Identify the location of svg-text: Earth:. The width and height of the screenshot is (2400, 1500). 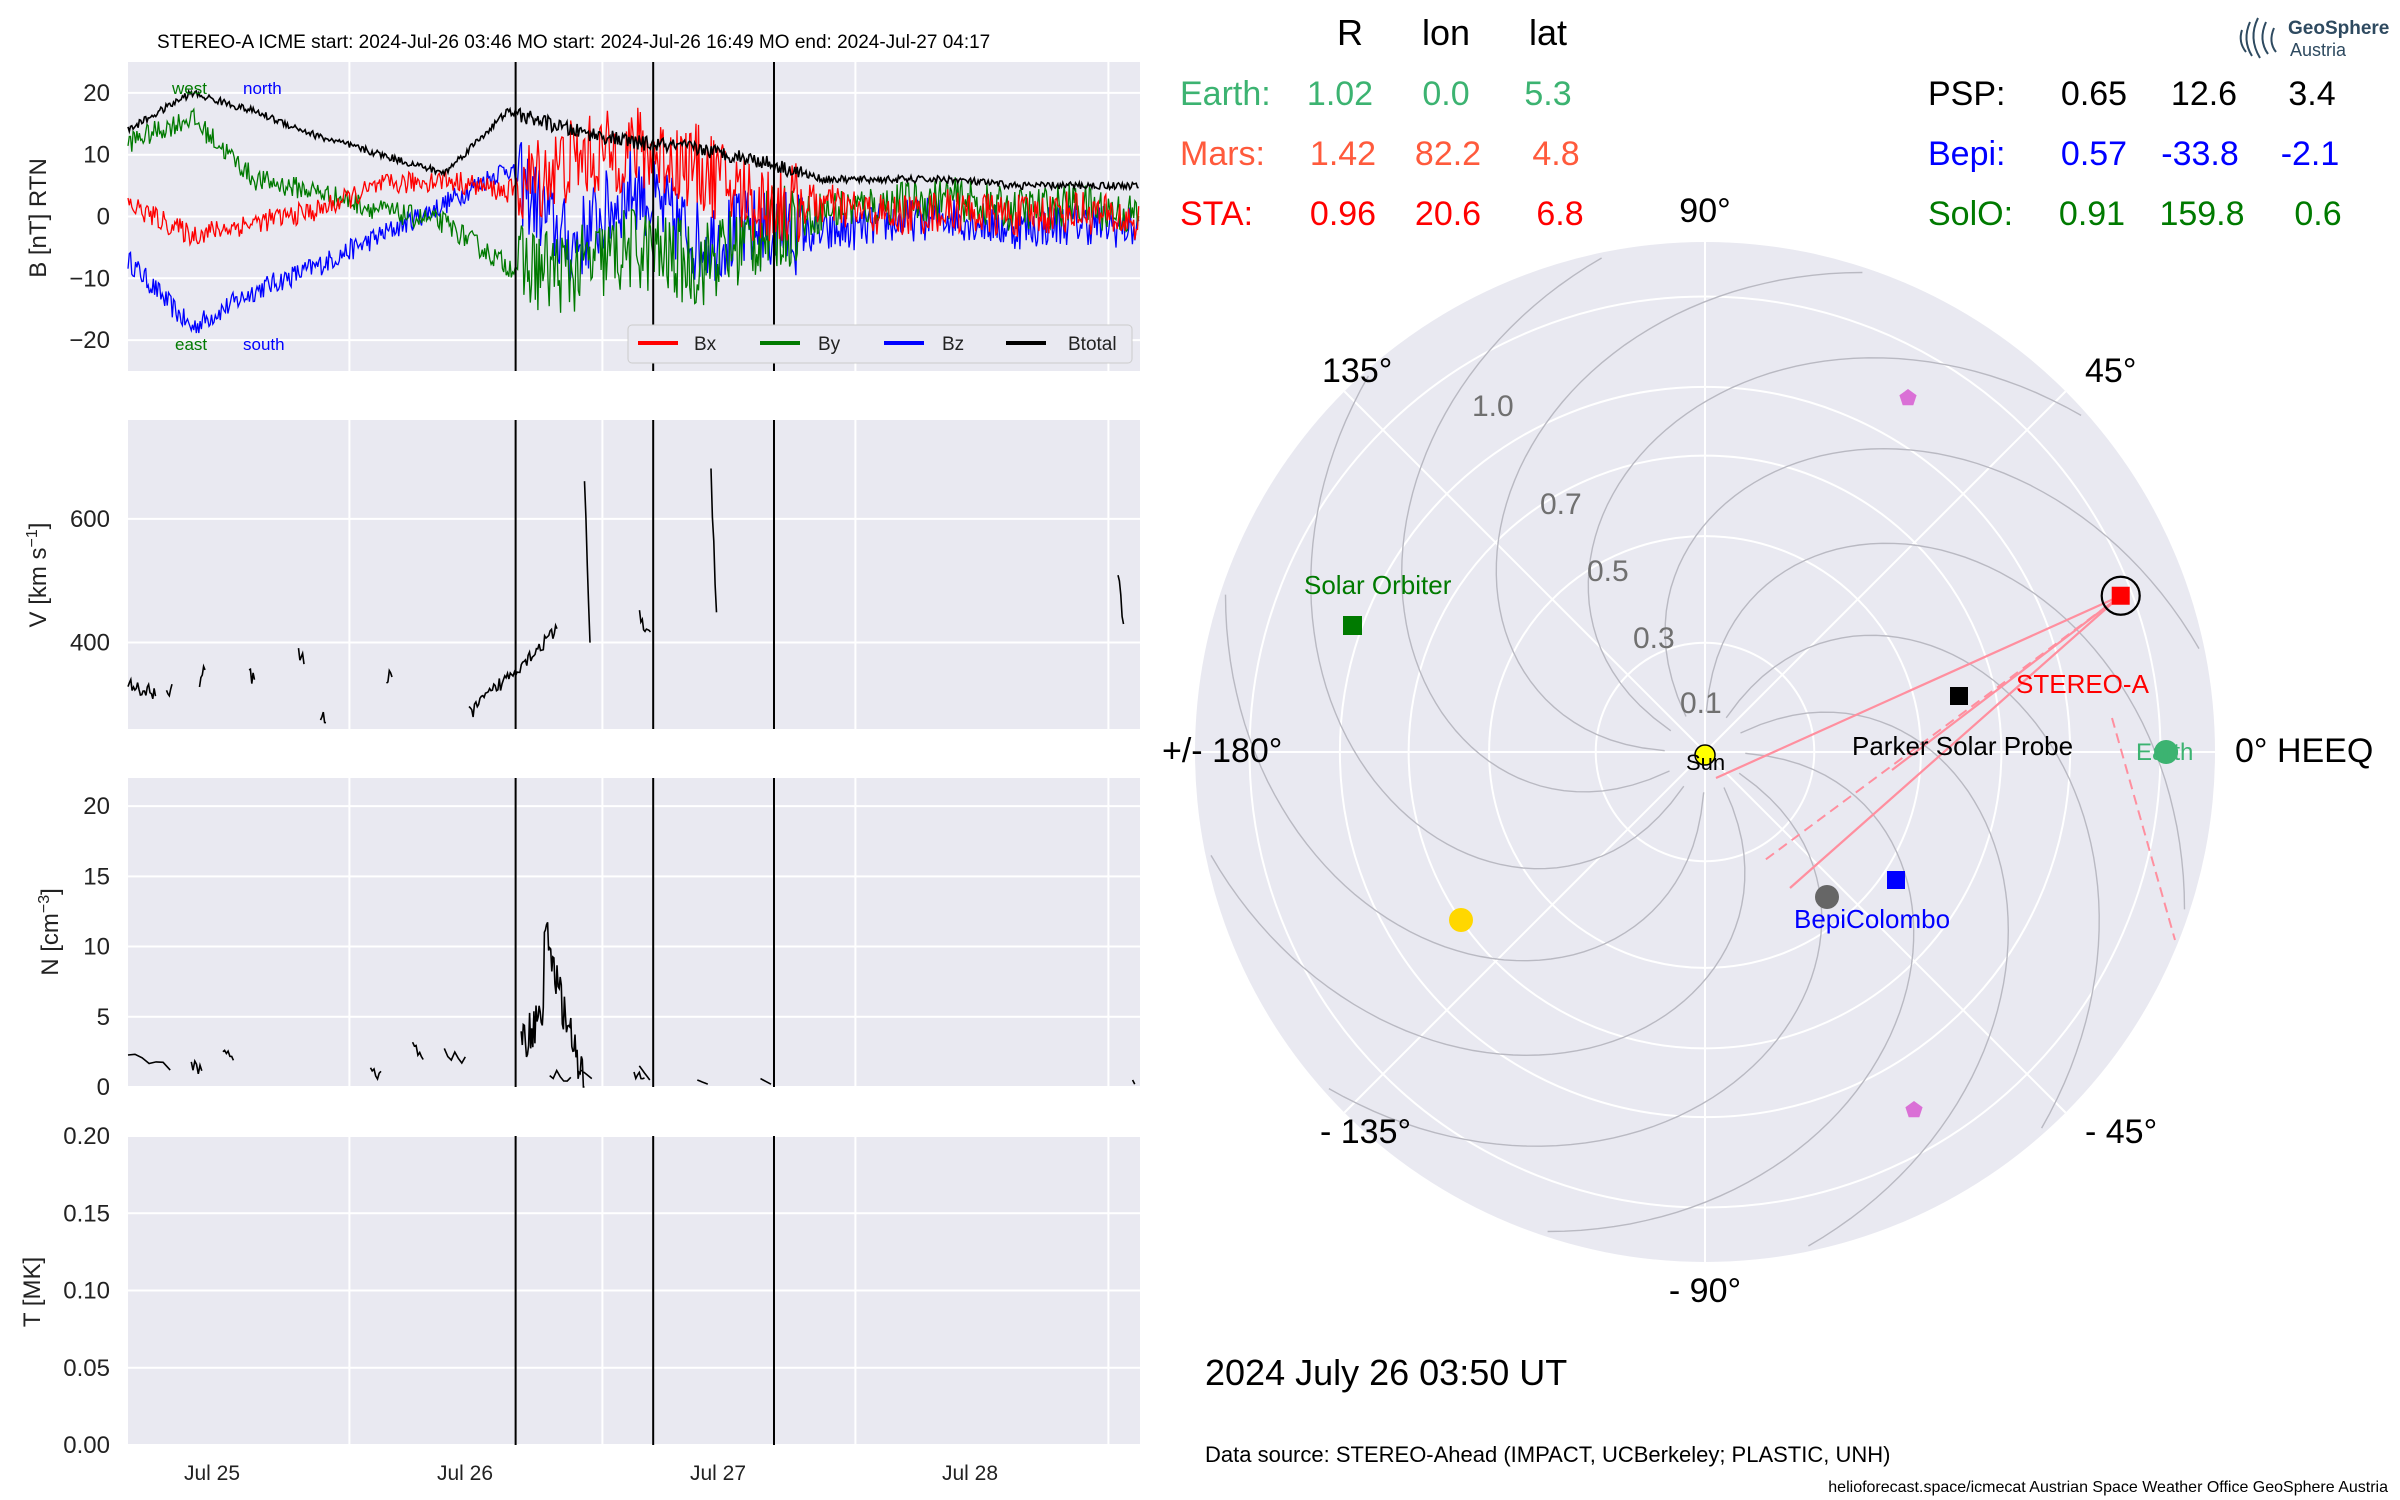
(1225, 94).